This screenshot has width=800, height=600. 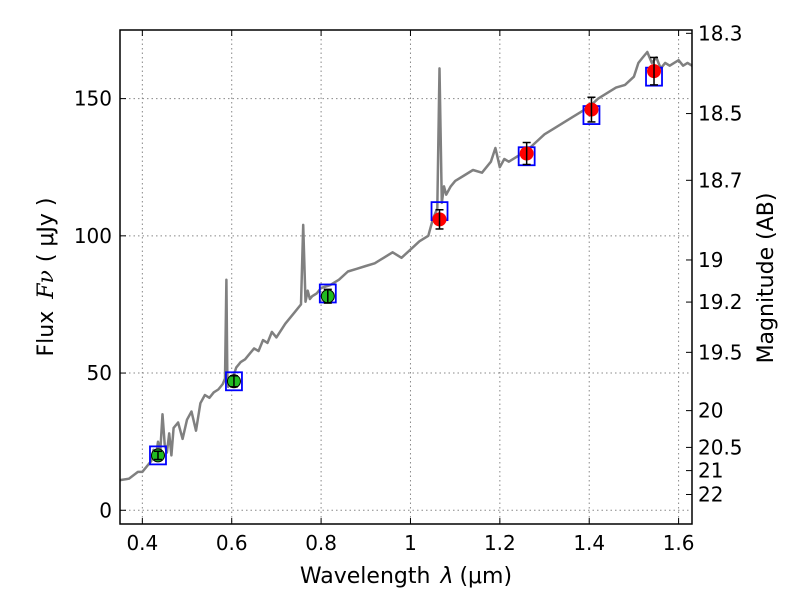 What do you see at coordinates (446, 576) in the screenshot?
I see `x-axis-symbol: λ` at bounding box center [446, 576].